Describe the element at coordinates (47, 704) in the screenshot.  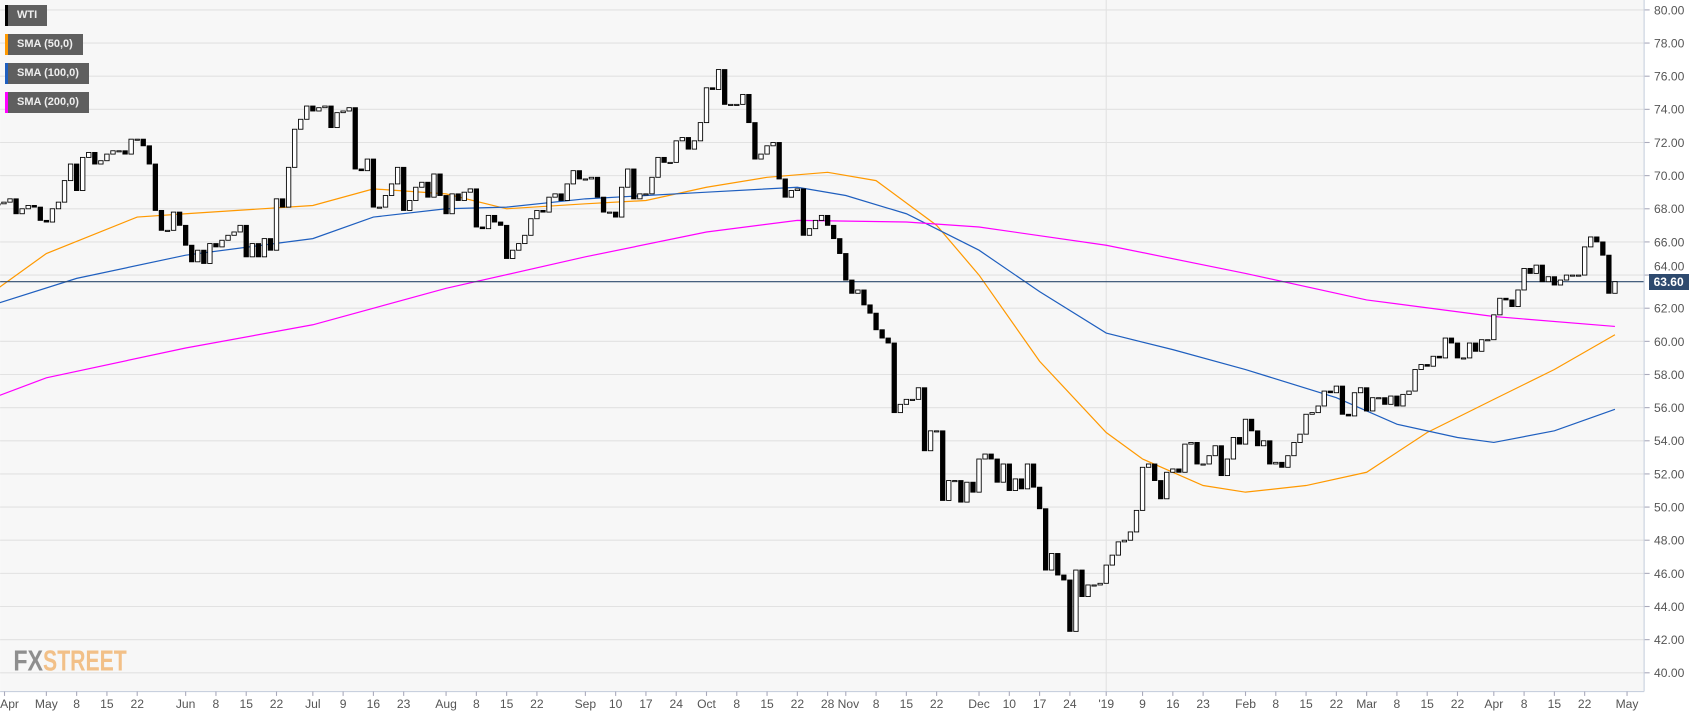
I see `x-tick-label: May` at that location.